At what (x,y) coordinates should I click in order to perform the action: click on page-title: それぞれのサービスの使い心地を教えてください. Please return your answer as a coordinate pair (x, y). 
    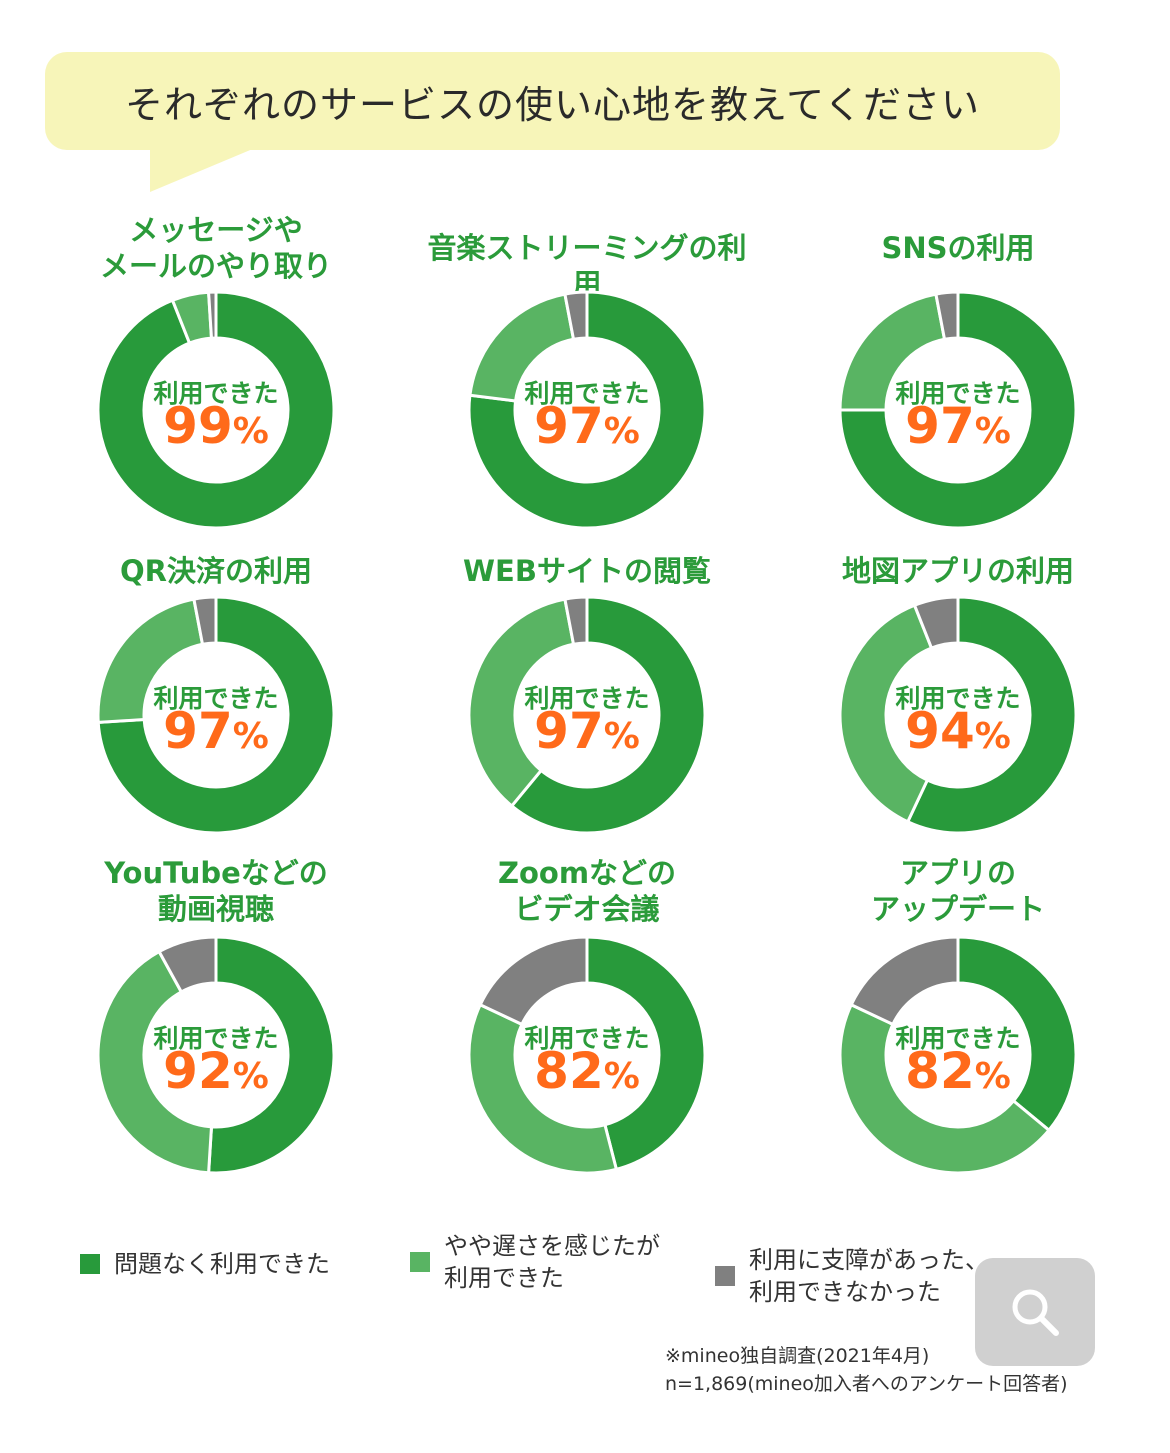
    Looking at the image, I should click on (552, 104).